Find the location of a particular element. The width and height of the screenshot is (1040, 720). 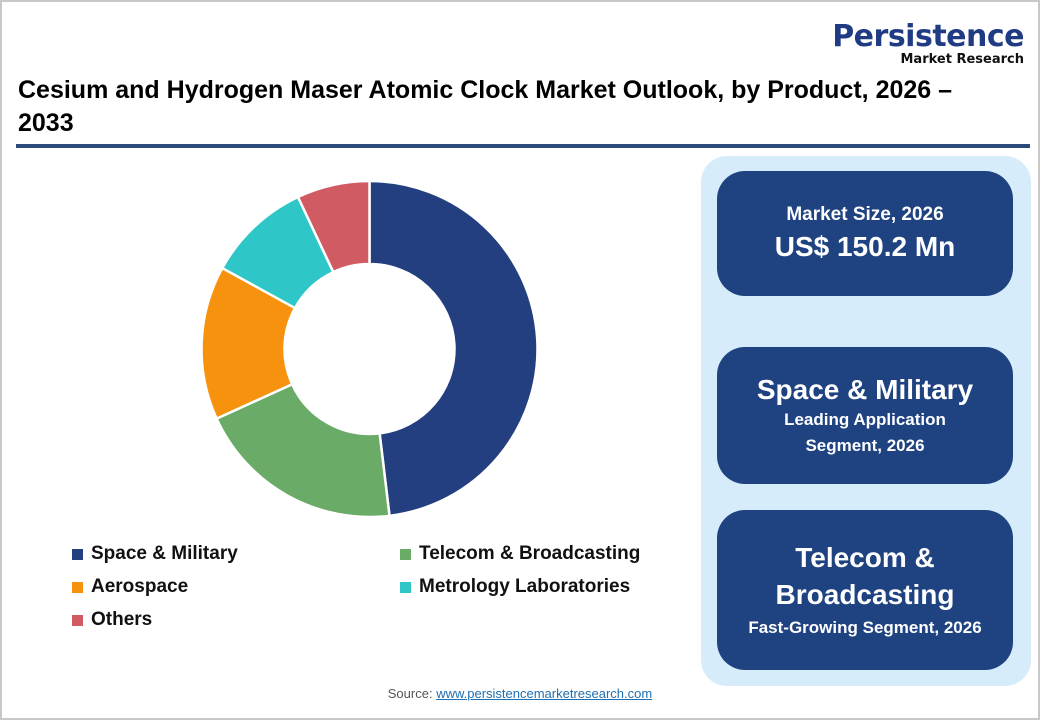

leading-segment-caption-line2: Segment, 2026 is located at coordinates (865, 445).